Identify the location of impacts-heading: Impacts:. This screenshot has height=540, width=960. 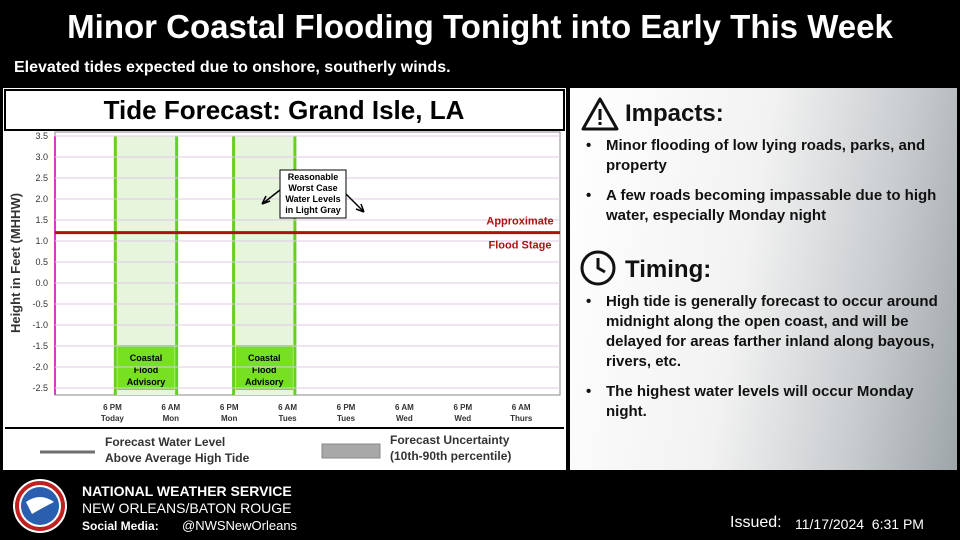
(674, 113).